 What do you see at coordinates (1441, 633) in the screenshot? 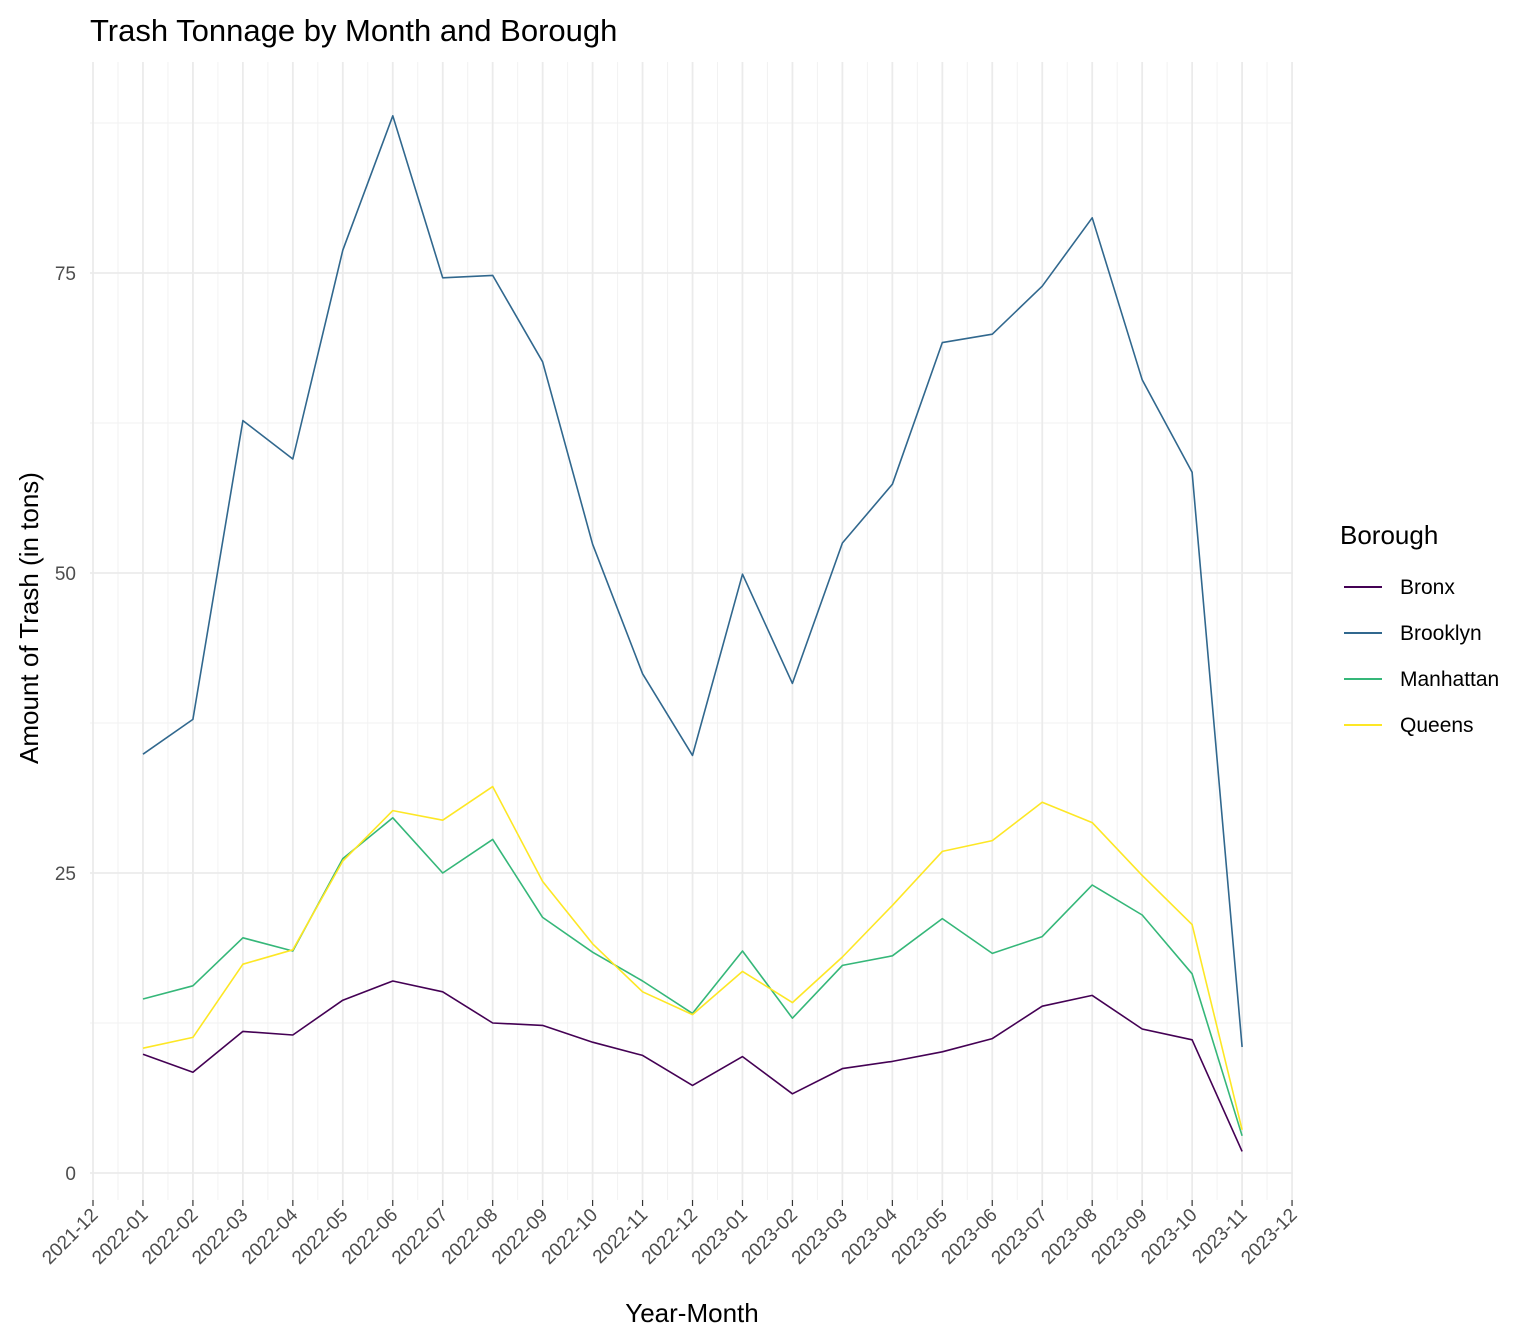
I see `legend-label-brooklyn: Brooklyn` at bounding box center [1441, 633].